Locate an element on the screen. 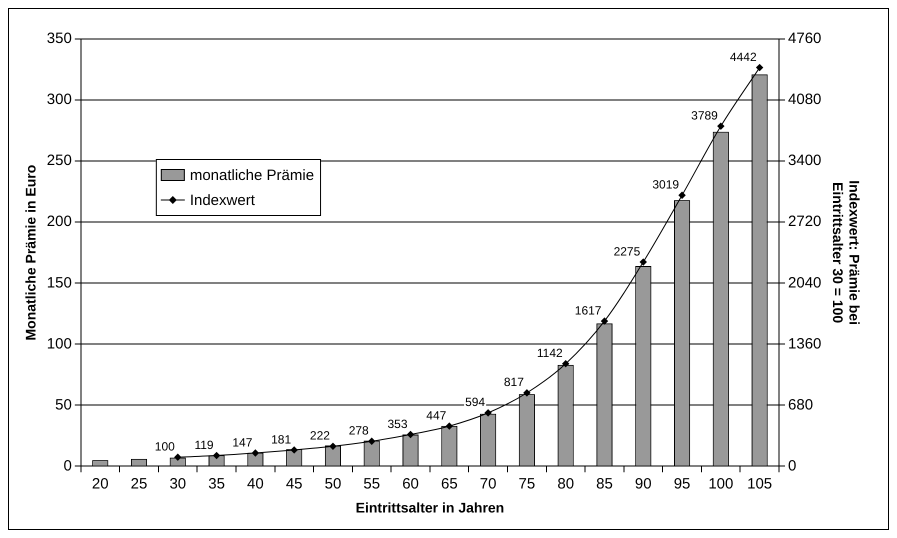 This screenshot has width=897, height=538. y-tick-label: 350 is located at coordinates (59, 39).